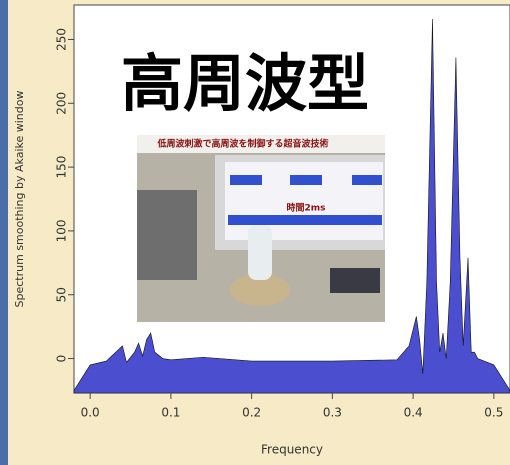  Describe the element at coordinates (62, 359) in the screenshot. I see `y-tick-label: 0` at that location.